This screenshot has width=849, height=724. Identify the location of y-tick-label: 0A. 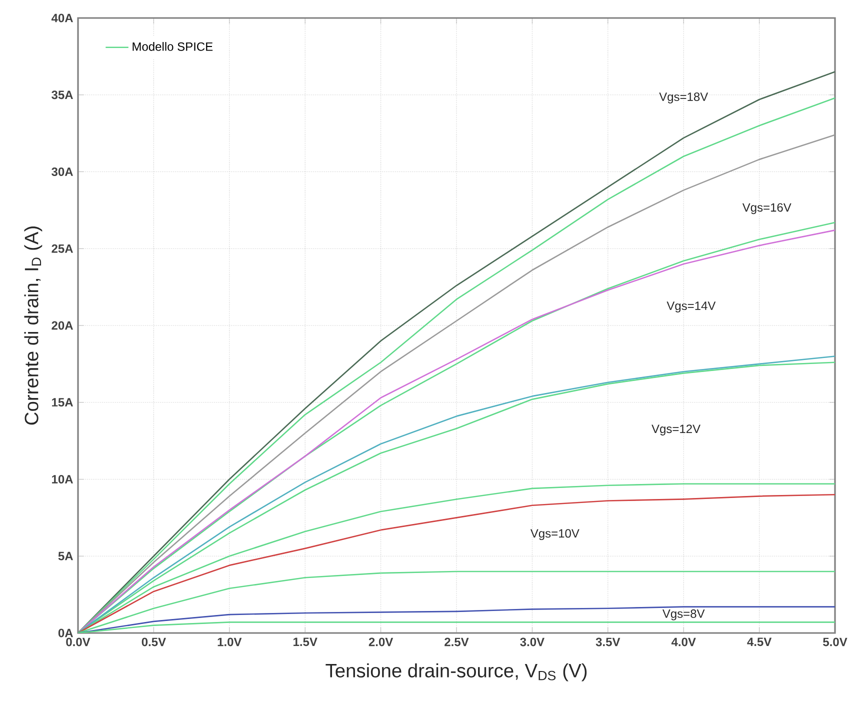
(65, 633).